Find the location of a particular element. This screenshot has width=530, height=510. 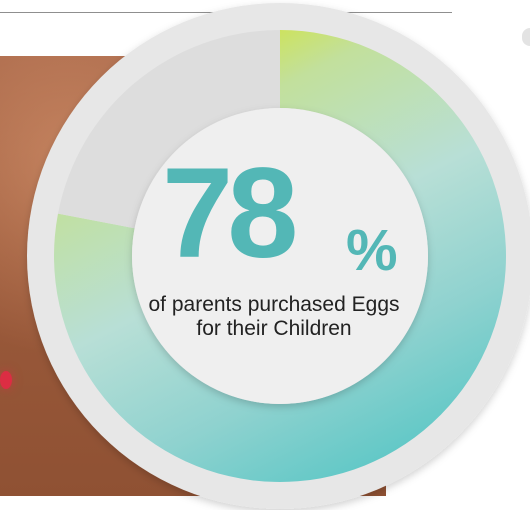

right-edge-marker is located at coordinates (526, 37).